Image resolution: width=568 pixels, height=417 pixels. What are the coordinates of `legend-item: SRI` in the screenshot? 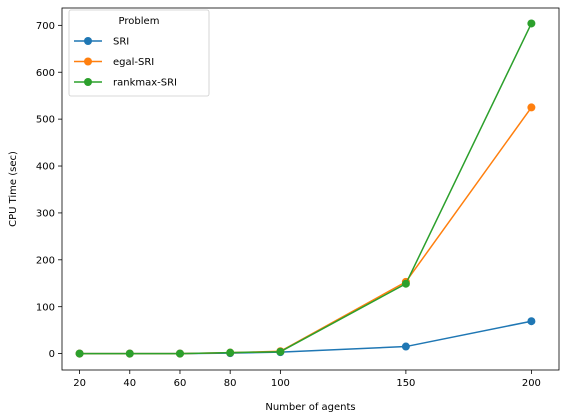 It's located at (101, 42).